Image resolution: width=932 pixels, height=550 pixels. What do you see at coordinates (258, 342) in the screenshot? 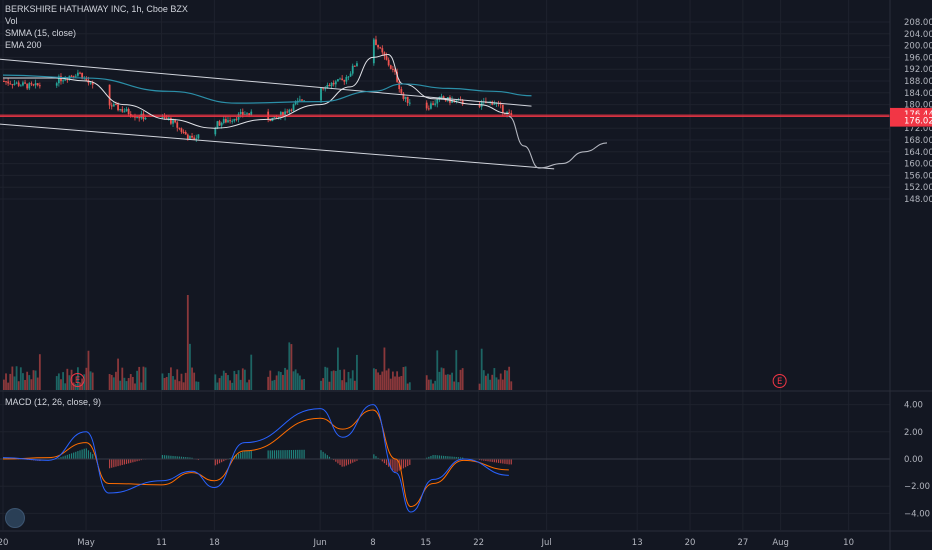
I see `volume-bars` at bounding box center [258, 342].